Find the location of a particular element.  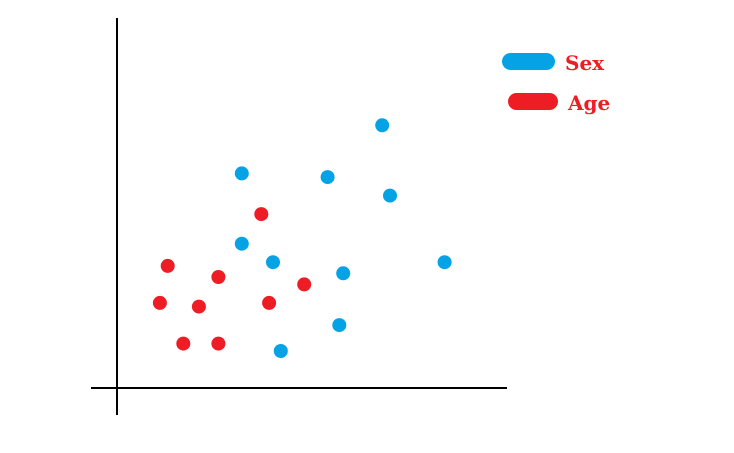

legend-swatch-age is located at coordinates (533, 101).